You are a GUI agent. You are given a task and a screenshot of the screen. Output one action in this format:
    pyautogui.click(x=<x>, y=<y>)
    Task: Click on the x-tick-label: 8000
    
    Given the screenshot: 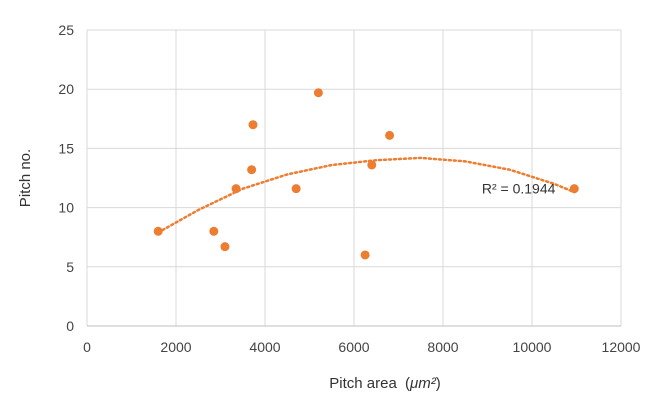 What is the action you would take?
    pyautogui.click(x=442, y=347)
    